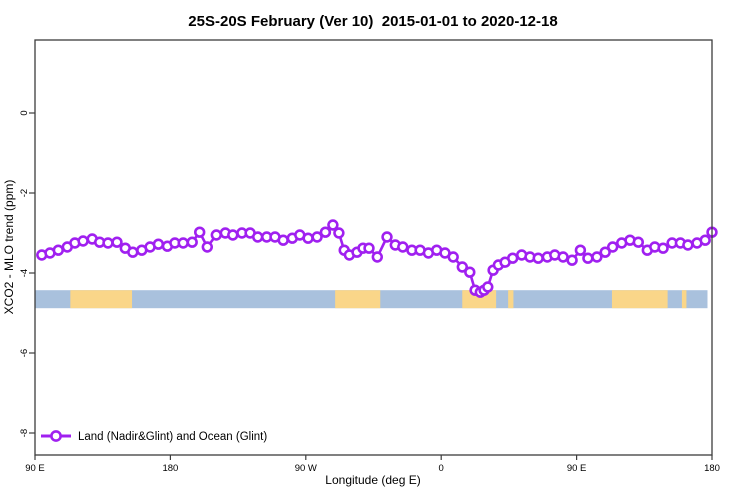 Image resolution: width=750 pixels, height=500 pixels. I want to click on map-band, so click(371, 299).